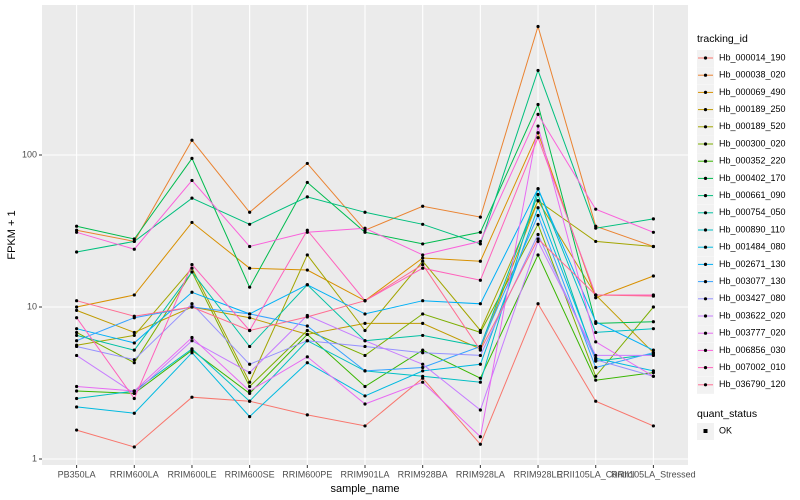  What do you see at coordinates (32, 306) in the screenshot?
I see `y-tick-label: 10` at bounding box center [32, 306].